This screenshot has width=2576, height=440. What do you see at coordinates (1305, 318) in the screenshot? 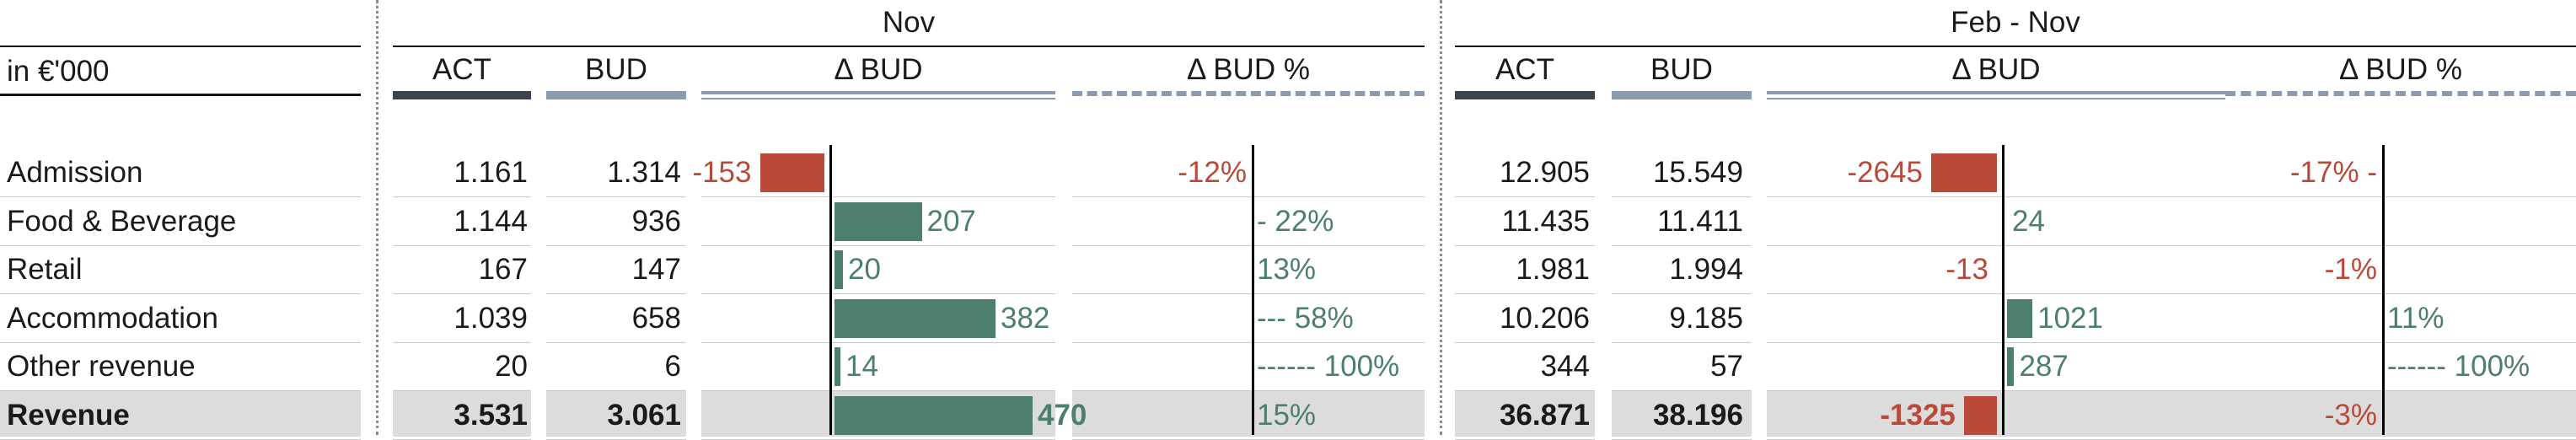
I see `delta-pct-label: --- 58%` at bounding box center [1305, 318].